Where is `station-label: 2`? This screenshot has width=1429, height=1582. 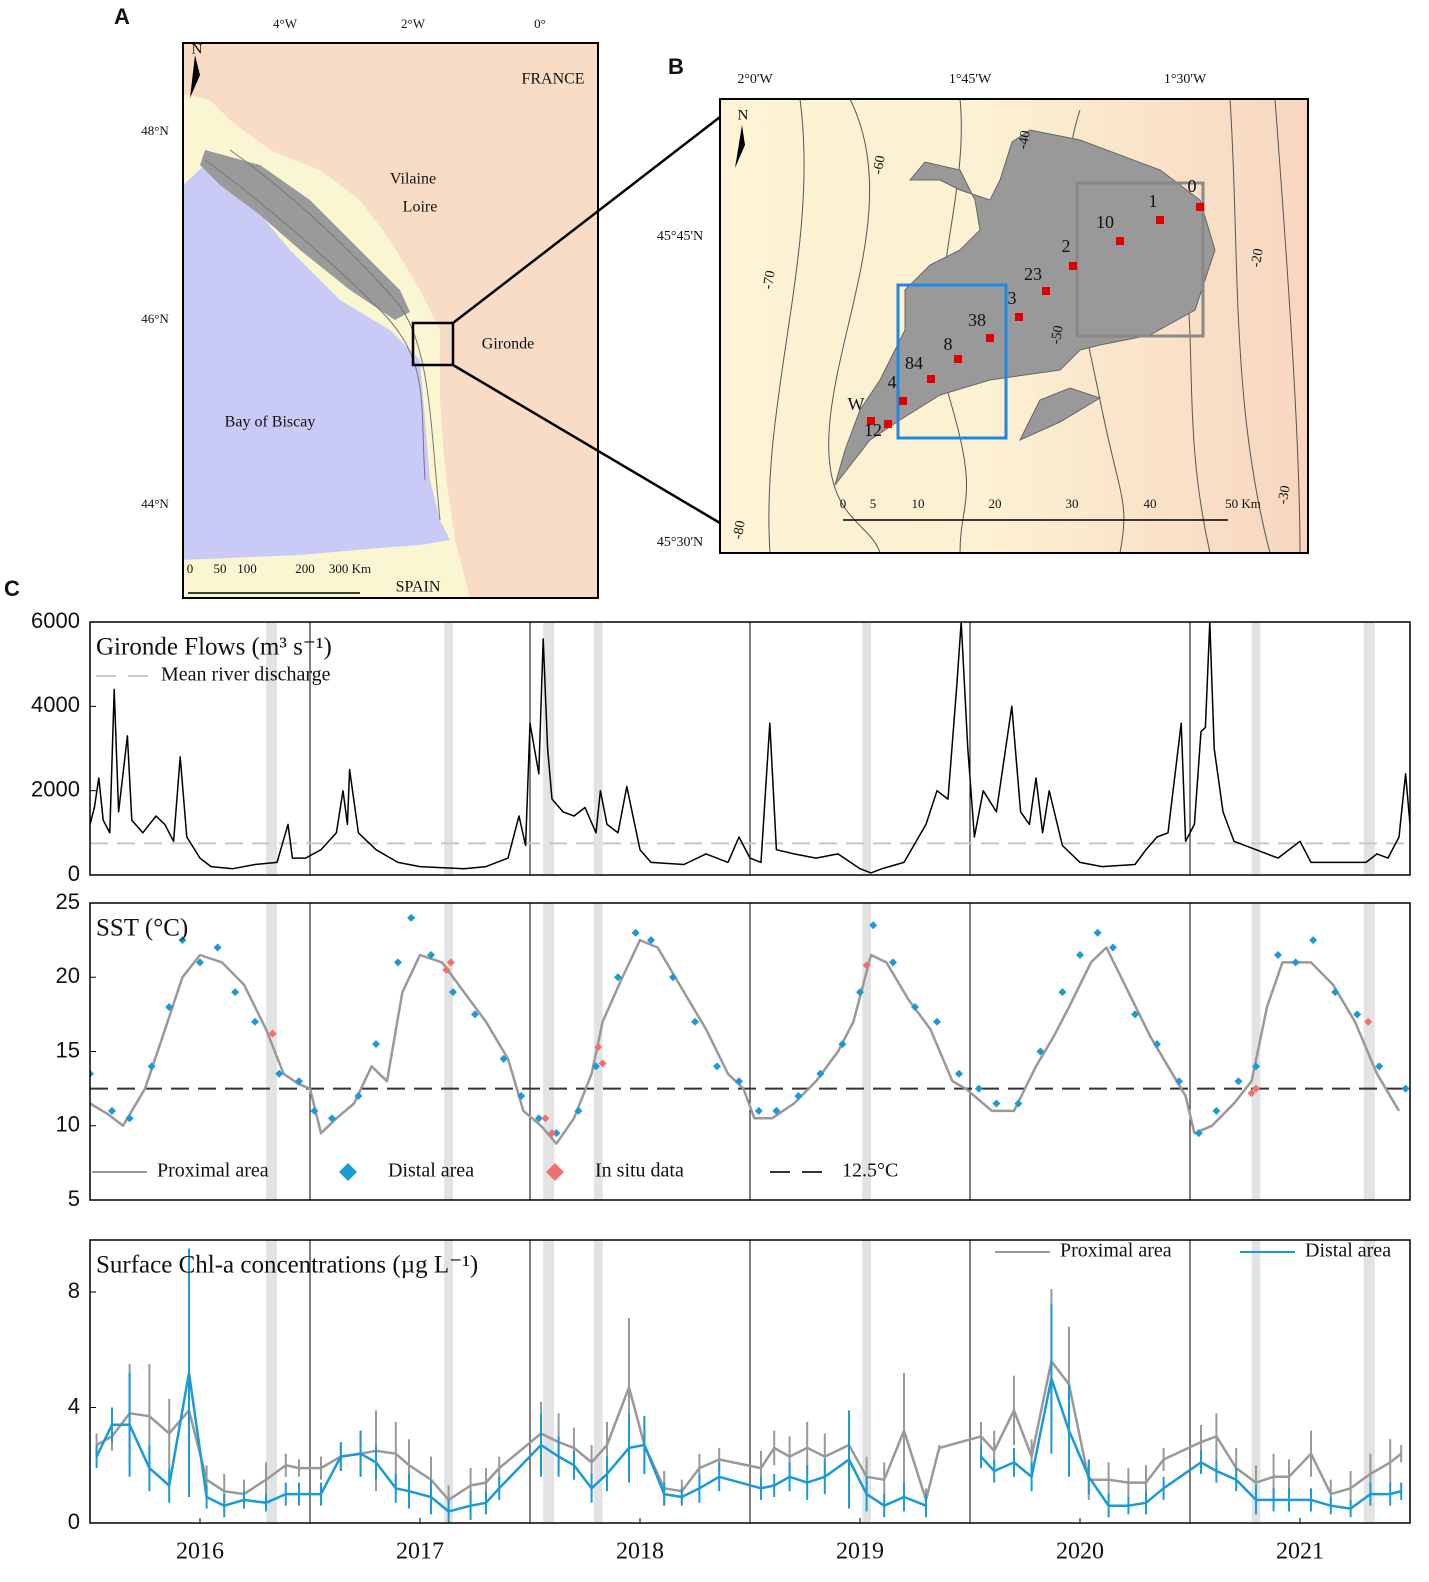
station-label: 2 is located at coordinates (1066, 246).